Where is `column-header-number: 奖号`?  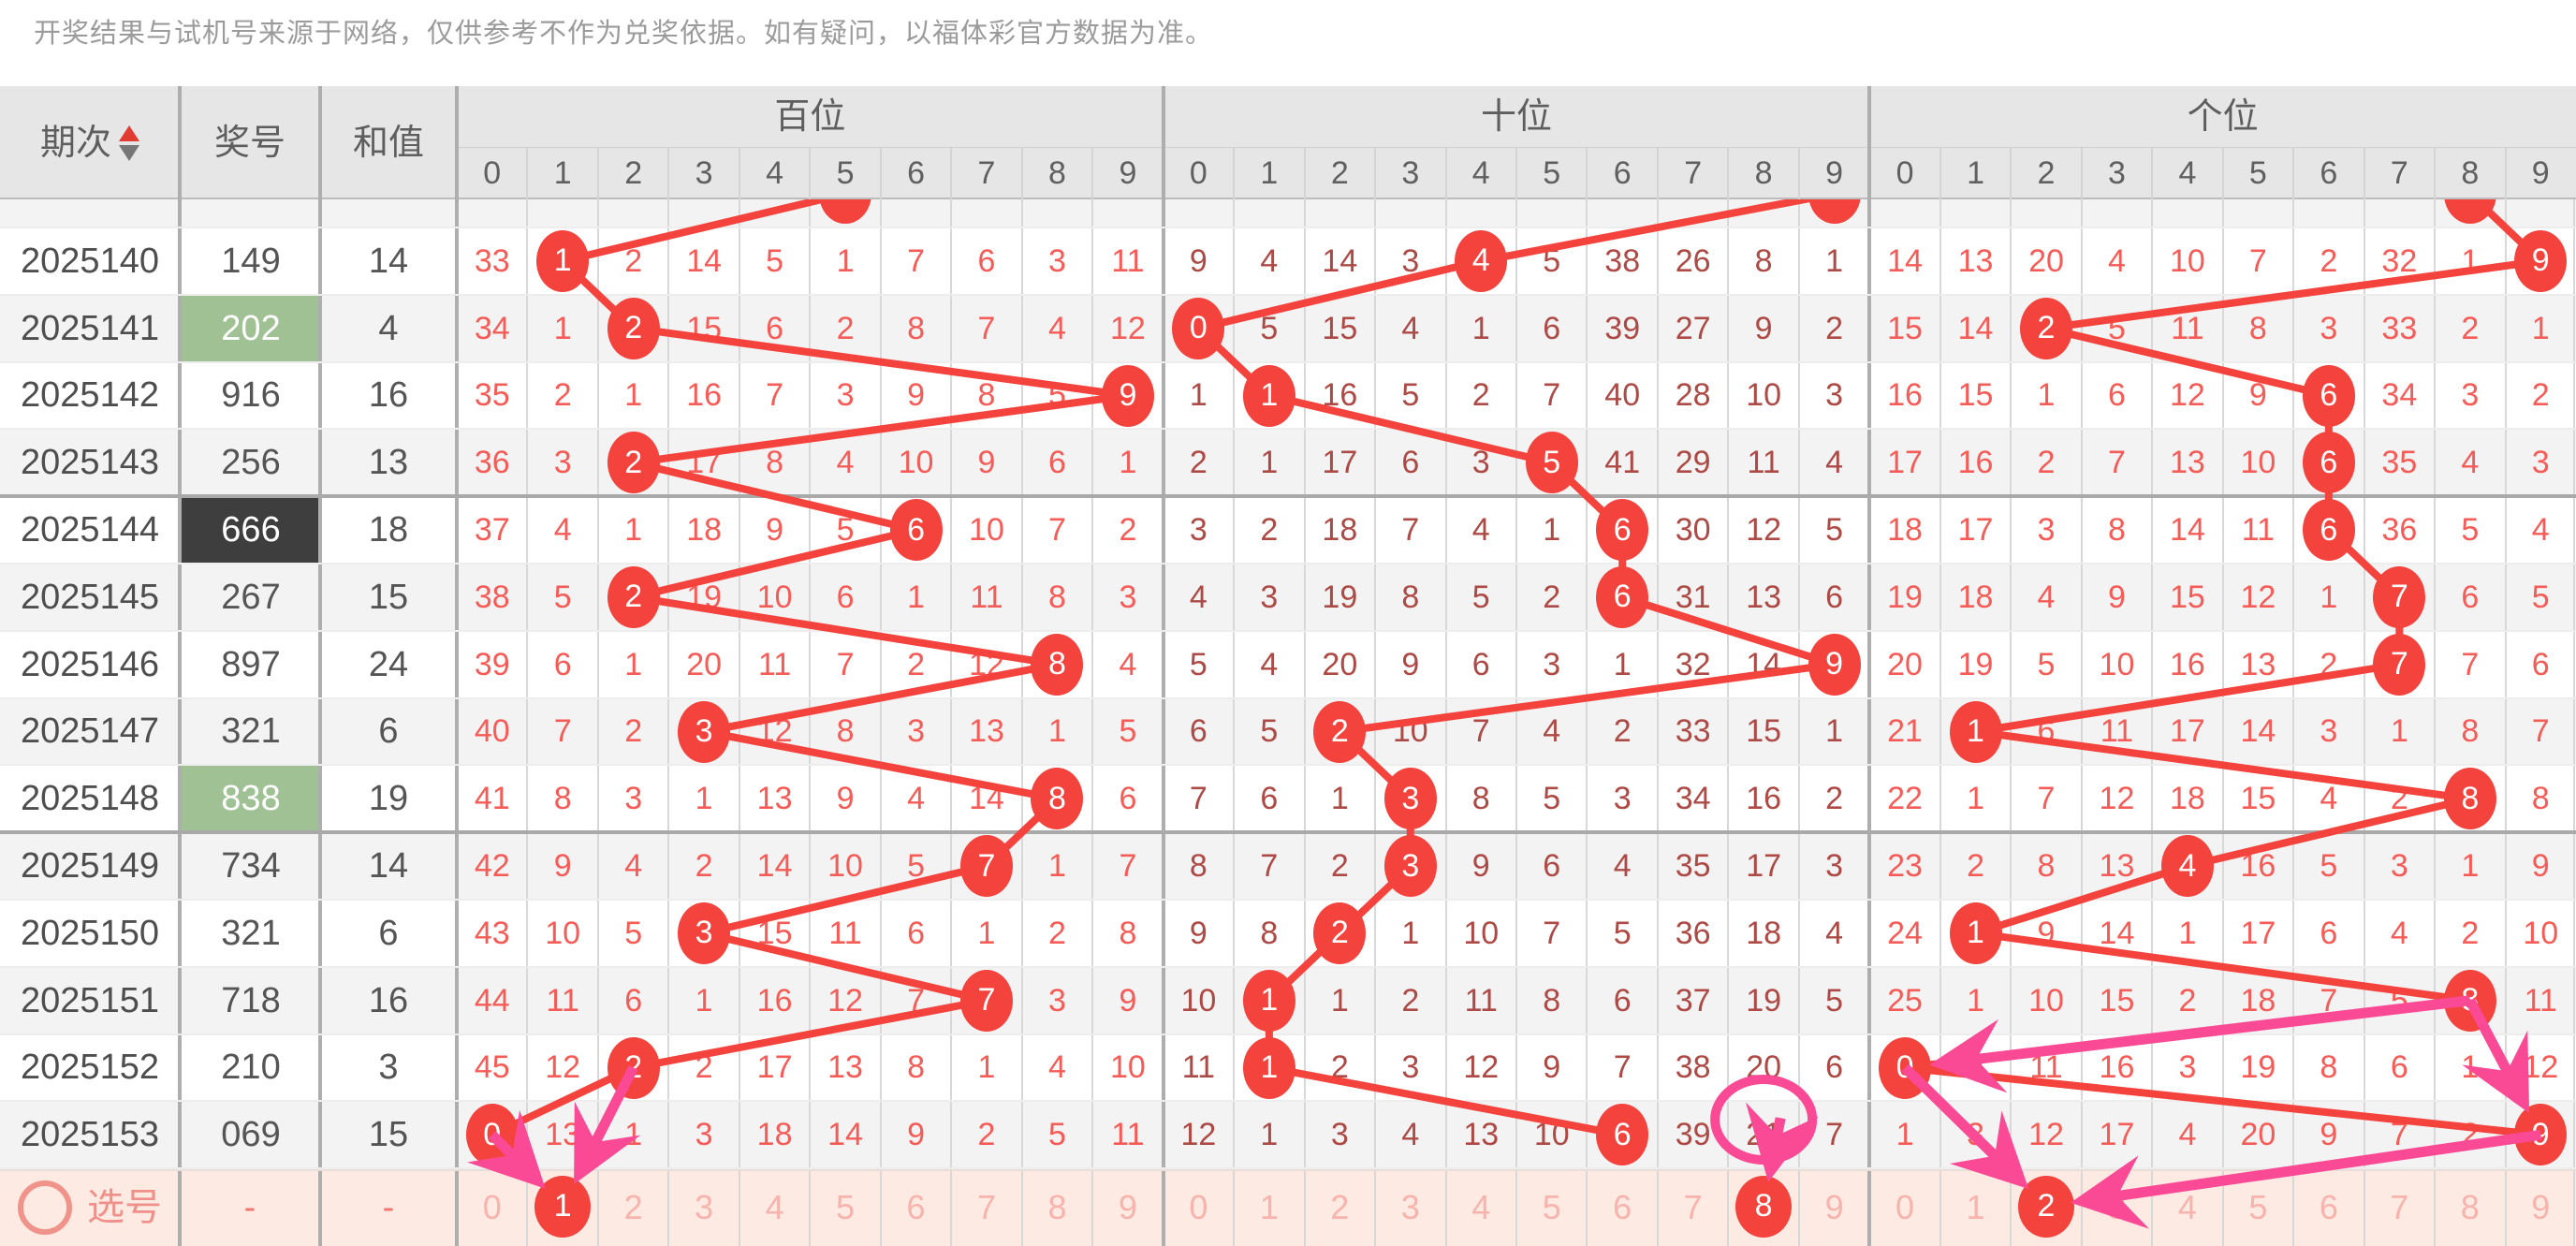
column-header-number: 奖号 is located at coordinates (249, 143).